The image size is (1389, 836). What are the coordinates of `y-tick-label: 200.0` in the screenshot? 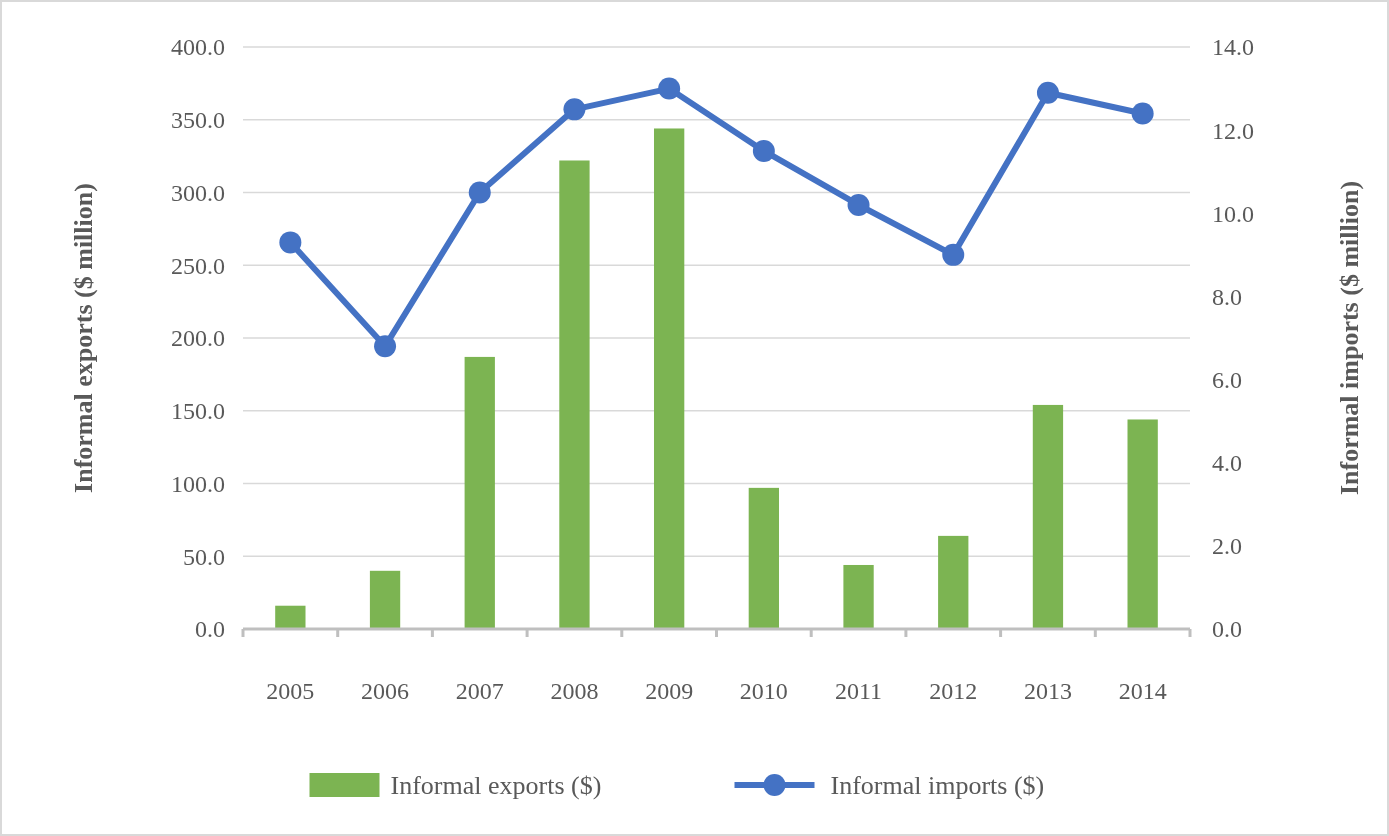 It's located at (198, 338).